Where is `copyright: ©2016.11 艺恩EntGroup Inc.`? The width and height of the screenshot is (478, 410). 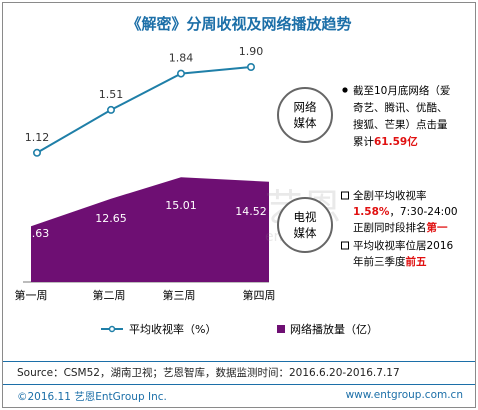
copyright: ©2016.11 艺恩EntGroup Inc. is located at coordinates (92, 397).